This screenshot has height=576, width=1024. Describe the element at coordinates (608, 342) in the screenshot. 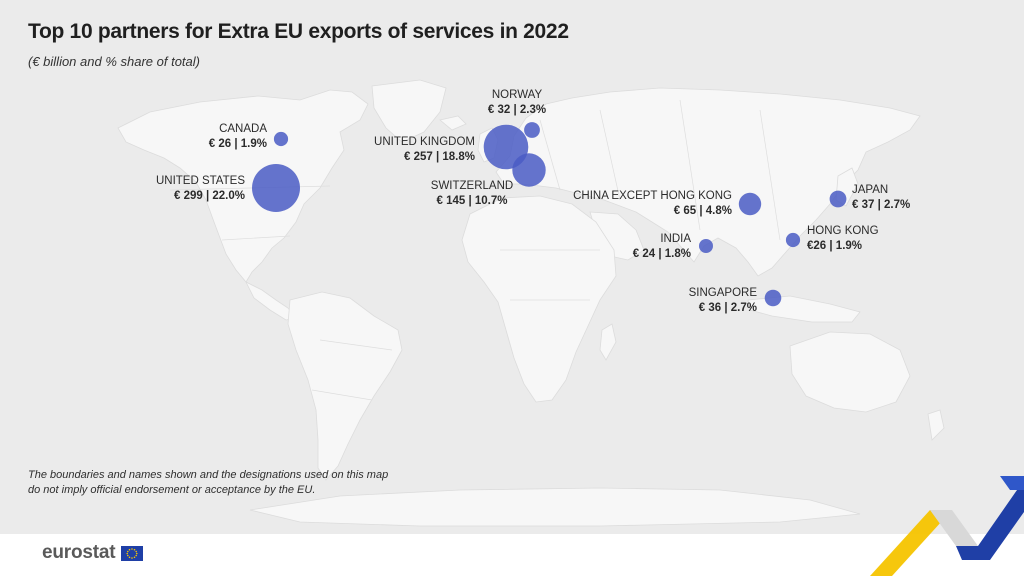

I see `land-madagascar` at that location.